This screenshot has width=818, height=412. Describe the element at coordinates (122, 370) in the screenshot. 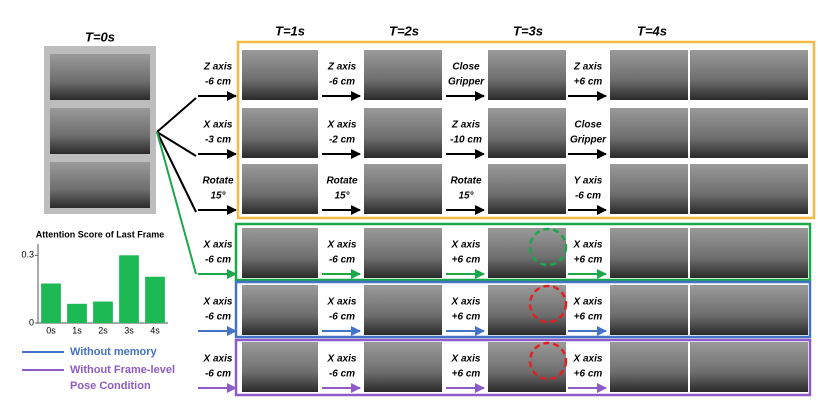

I see `legend-label: Without Frame-level` at that location.